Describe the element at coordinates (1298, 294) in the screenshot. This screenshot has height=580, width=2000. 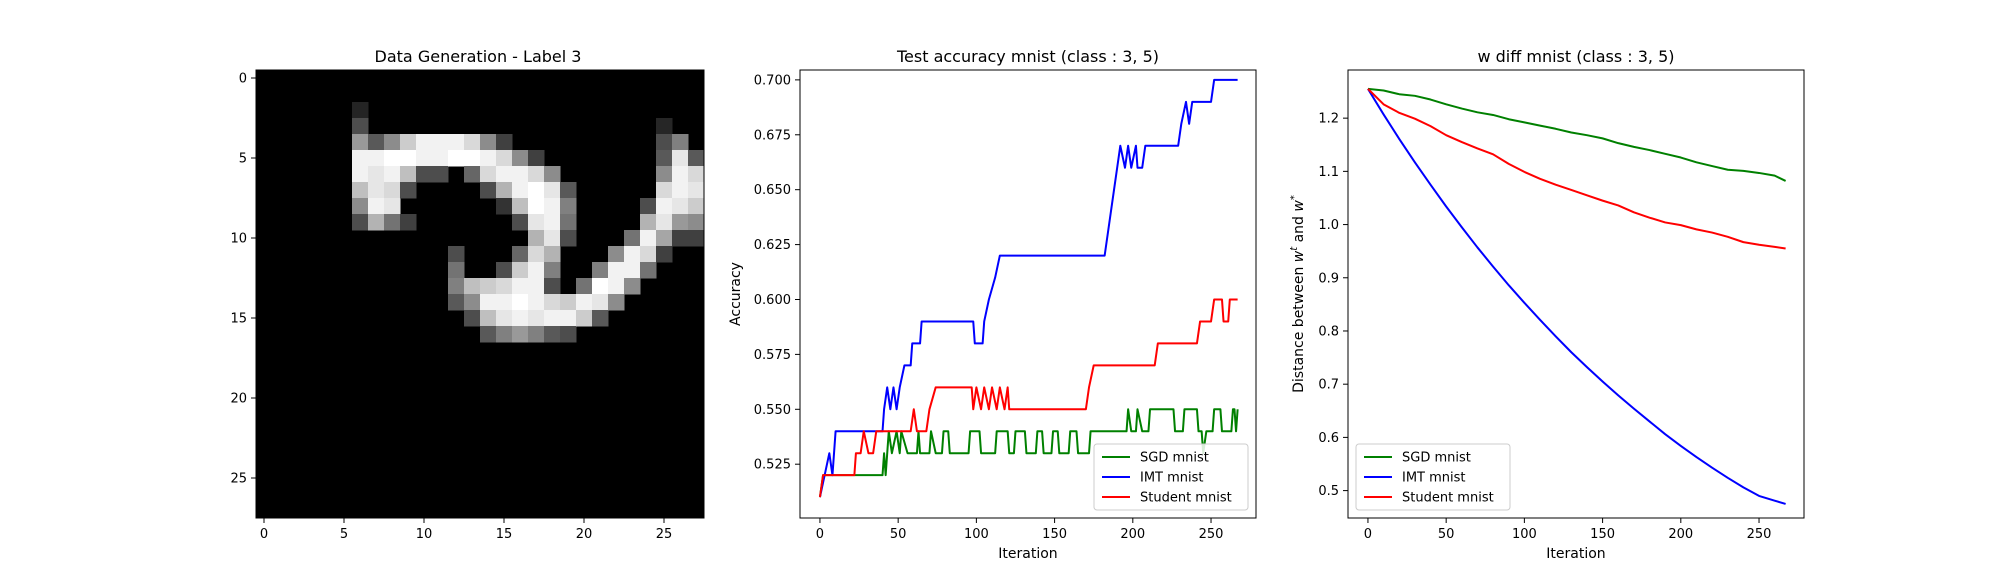
I see `y-axis-label-3: Distance between wt and w*` at that location.